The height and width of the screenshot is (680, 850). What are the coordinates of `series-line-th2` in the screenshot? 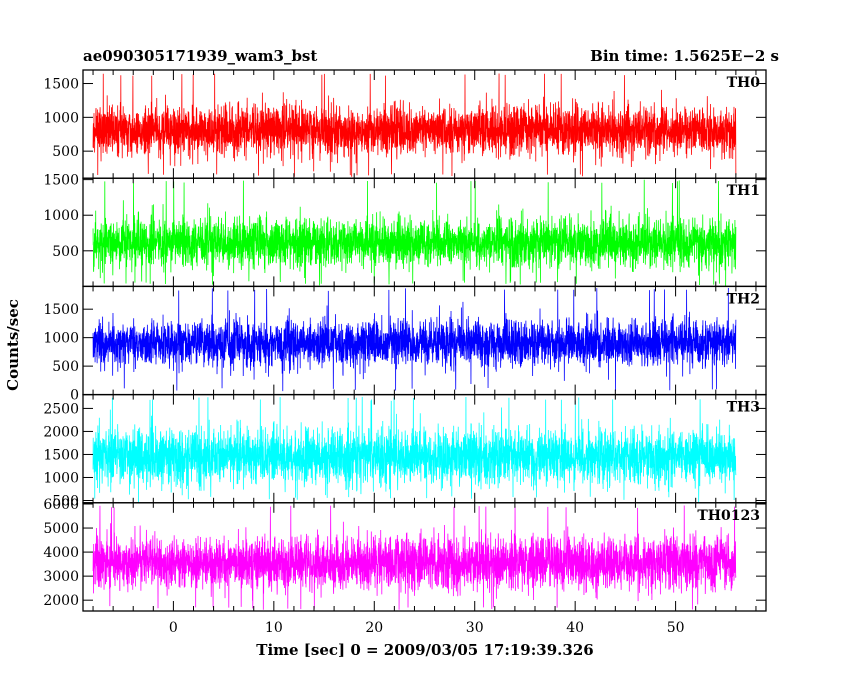 It's located at (414, 339).